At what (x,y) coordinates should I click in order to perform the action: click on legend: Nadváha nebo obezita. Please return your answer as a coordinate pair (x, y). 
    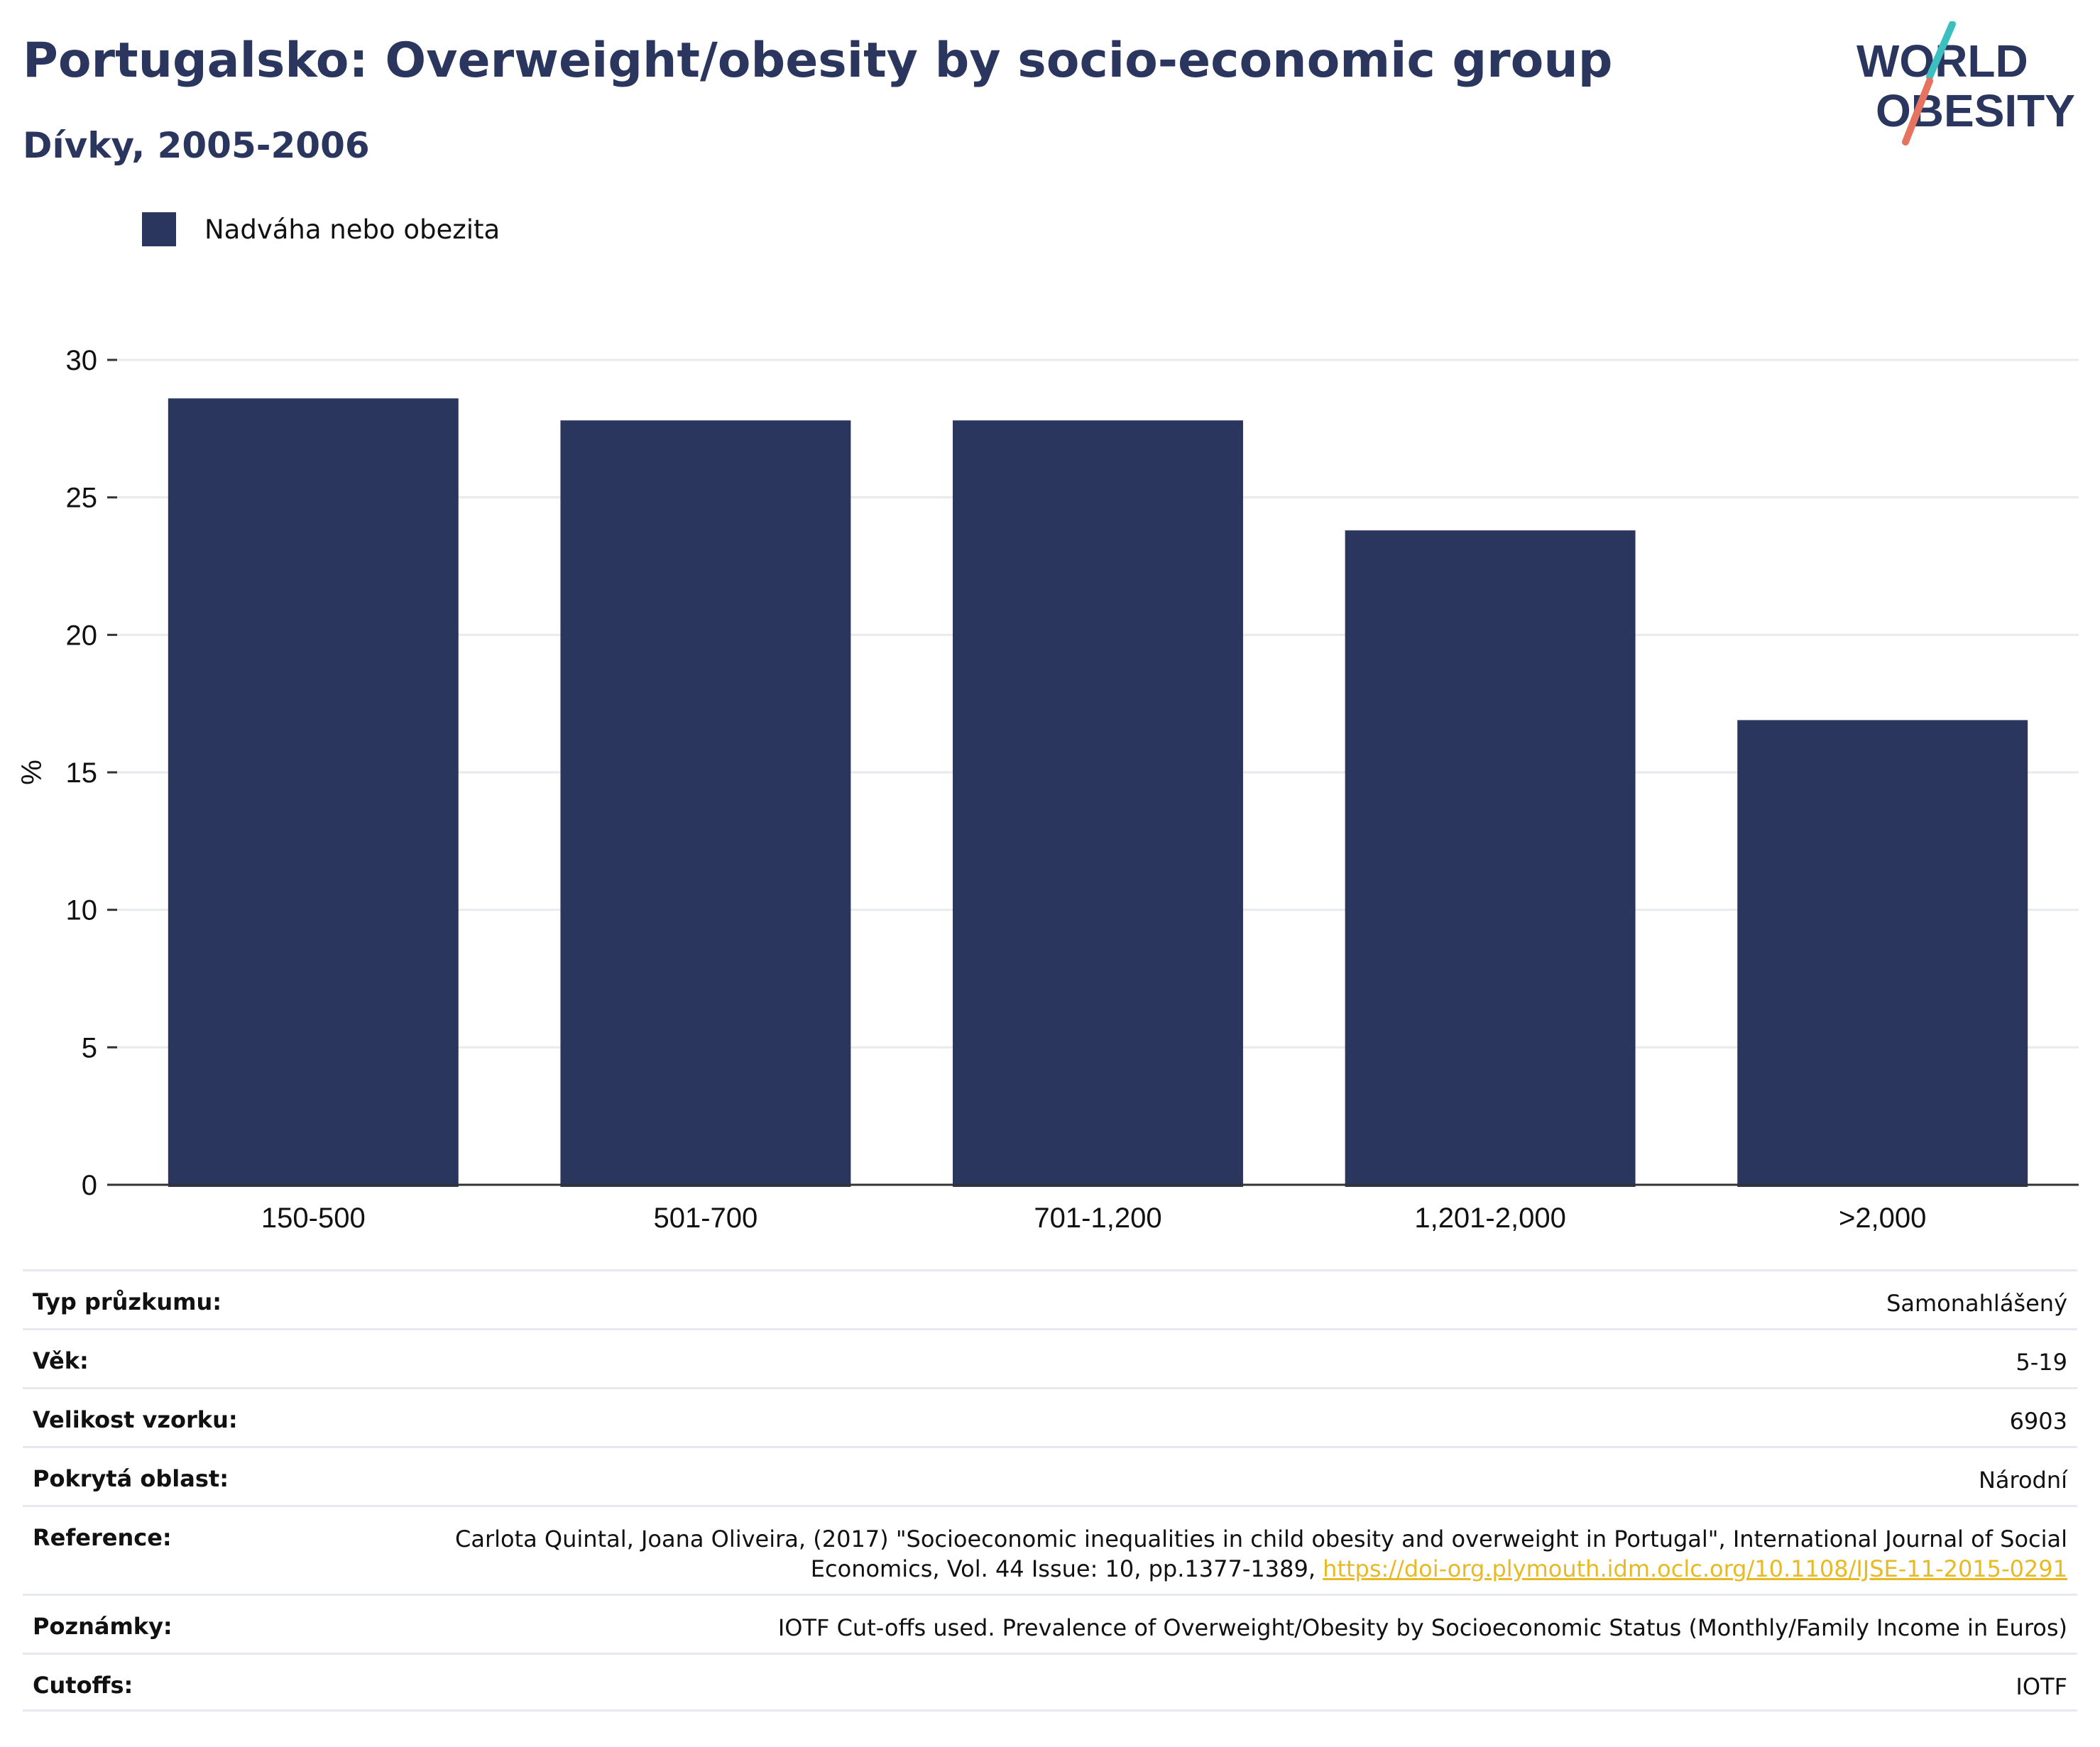
    Looking at the image, I should click on (321, 229).